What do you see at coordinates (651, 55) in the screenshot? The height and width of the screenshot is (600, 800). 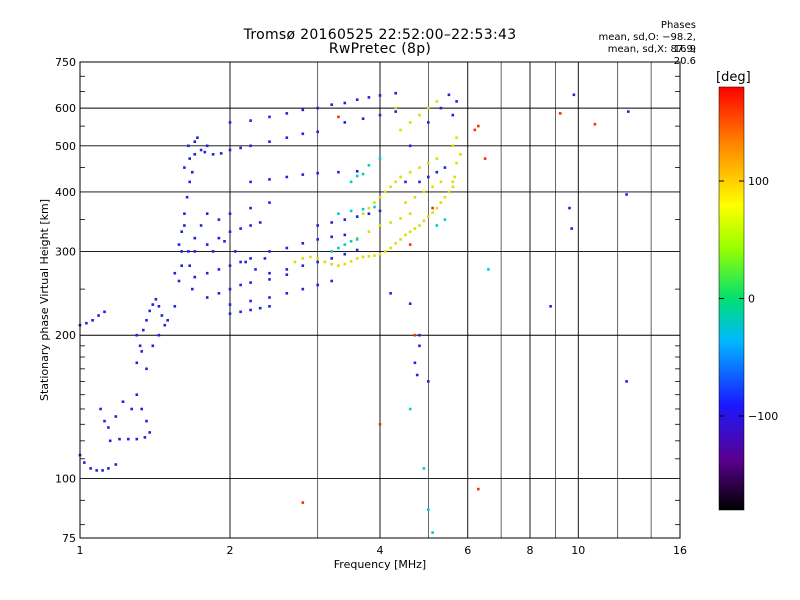 I see `phases-x-mode-stats: mean, sd,X: 87.9, 20.6` at bounding box center [651, 55].